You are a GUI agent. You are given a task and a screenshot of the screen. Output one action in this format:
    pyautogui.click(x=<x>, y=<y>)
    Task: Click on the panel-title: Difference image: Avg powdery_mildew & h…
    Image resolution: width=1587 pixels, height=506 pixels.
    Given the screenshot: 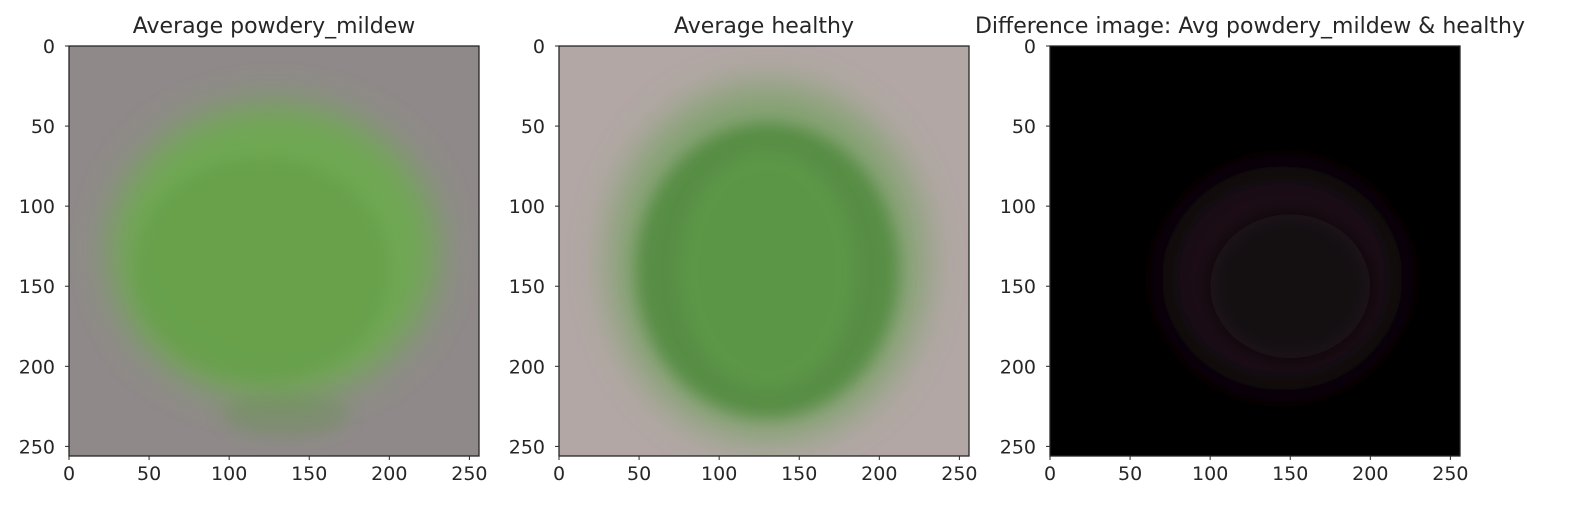 What is the action you would take?
    pyautogui.click(x=1250, y=26)
    